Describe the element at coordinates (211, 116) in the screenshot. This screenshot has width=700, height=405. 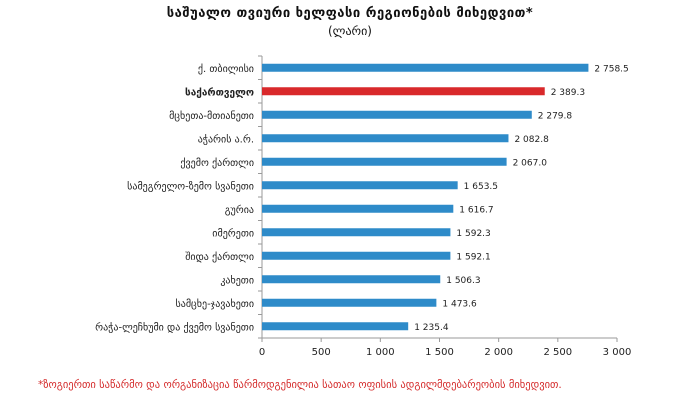
I see `category-label: მცხეთა-მთიანეთი` at that location.